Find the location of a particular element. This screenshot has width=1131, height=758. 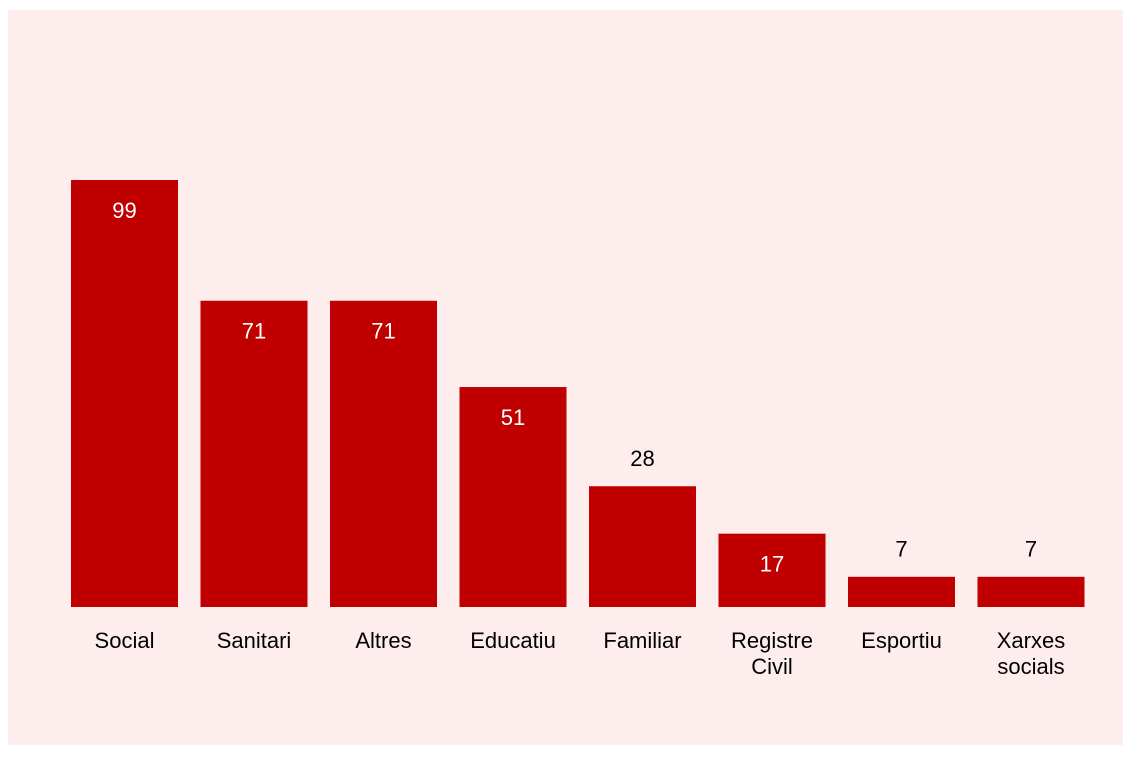

x-tick-label: Familiar is located at coordinates (642, 640).